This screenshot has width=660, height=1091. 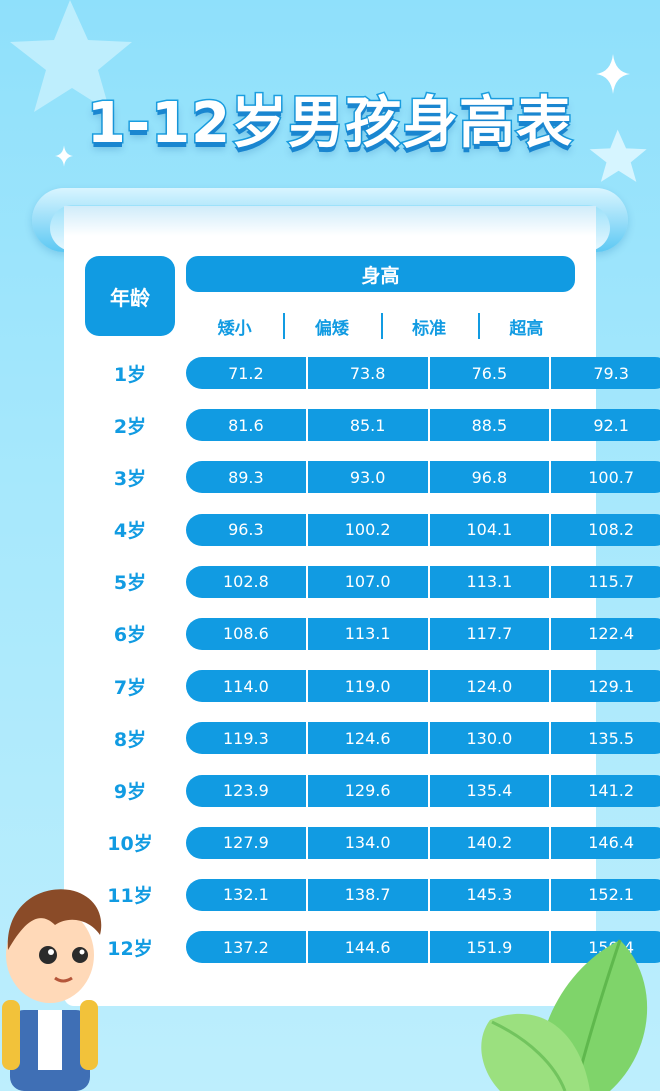 I want to click on age-column-header: 年龄, so click(x=130, y=296).